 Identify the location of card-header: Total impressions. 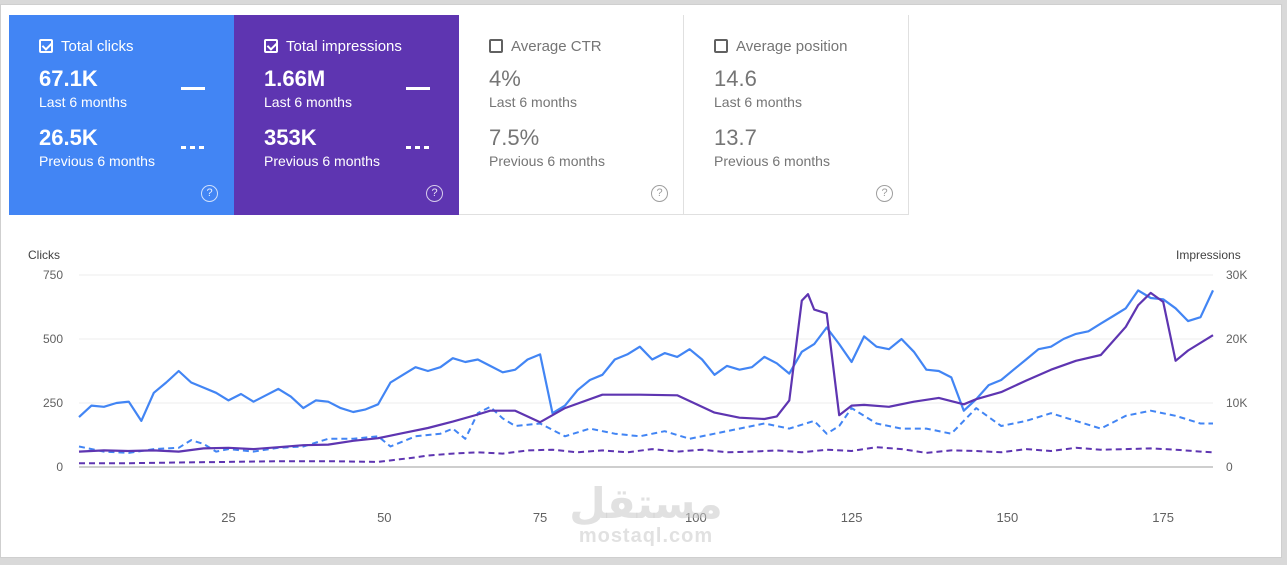
(361, 46).